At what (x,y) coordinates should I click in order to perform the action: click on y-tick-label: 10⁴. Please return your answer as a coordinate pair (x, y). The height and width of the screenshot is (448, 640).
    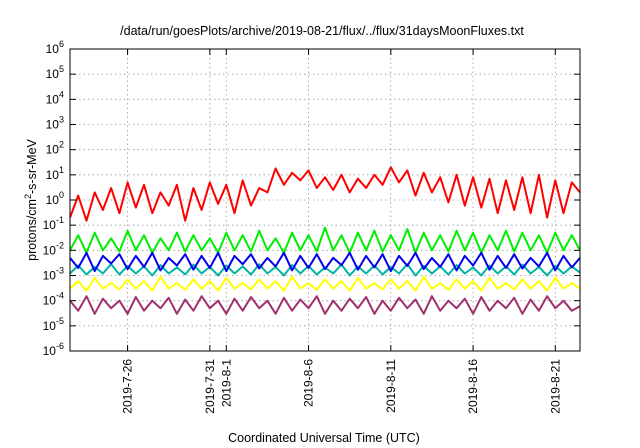
    Looking at the image, I should click on (55, 97).